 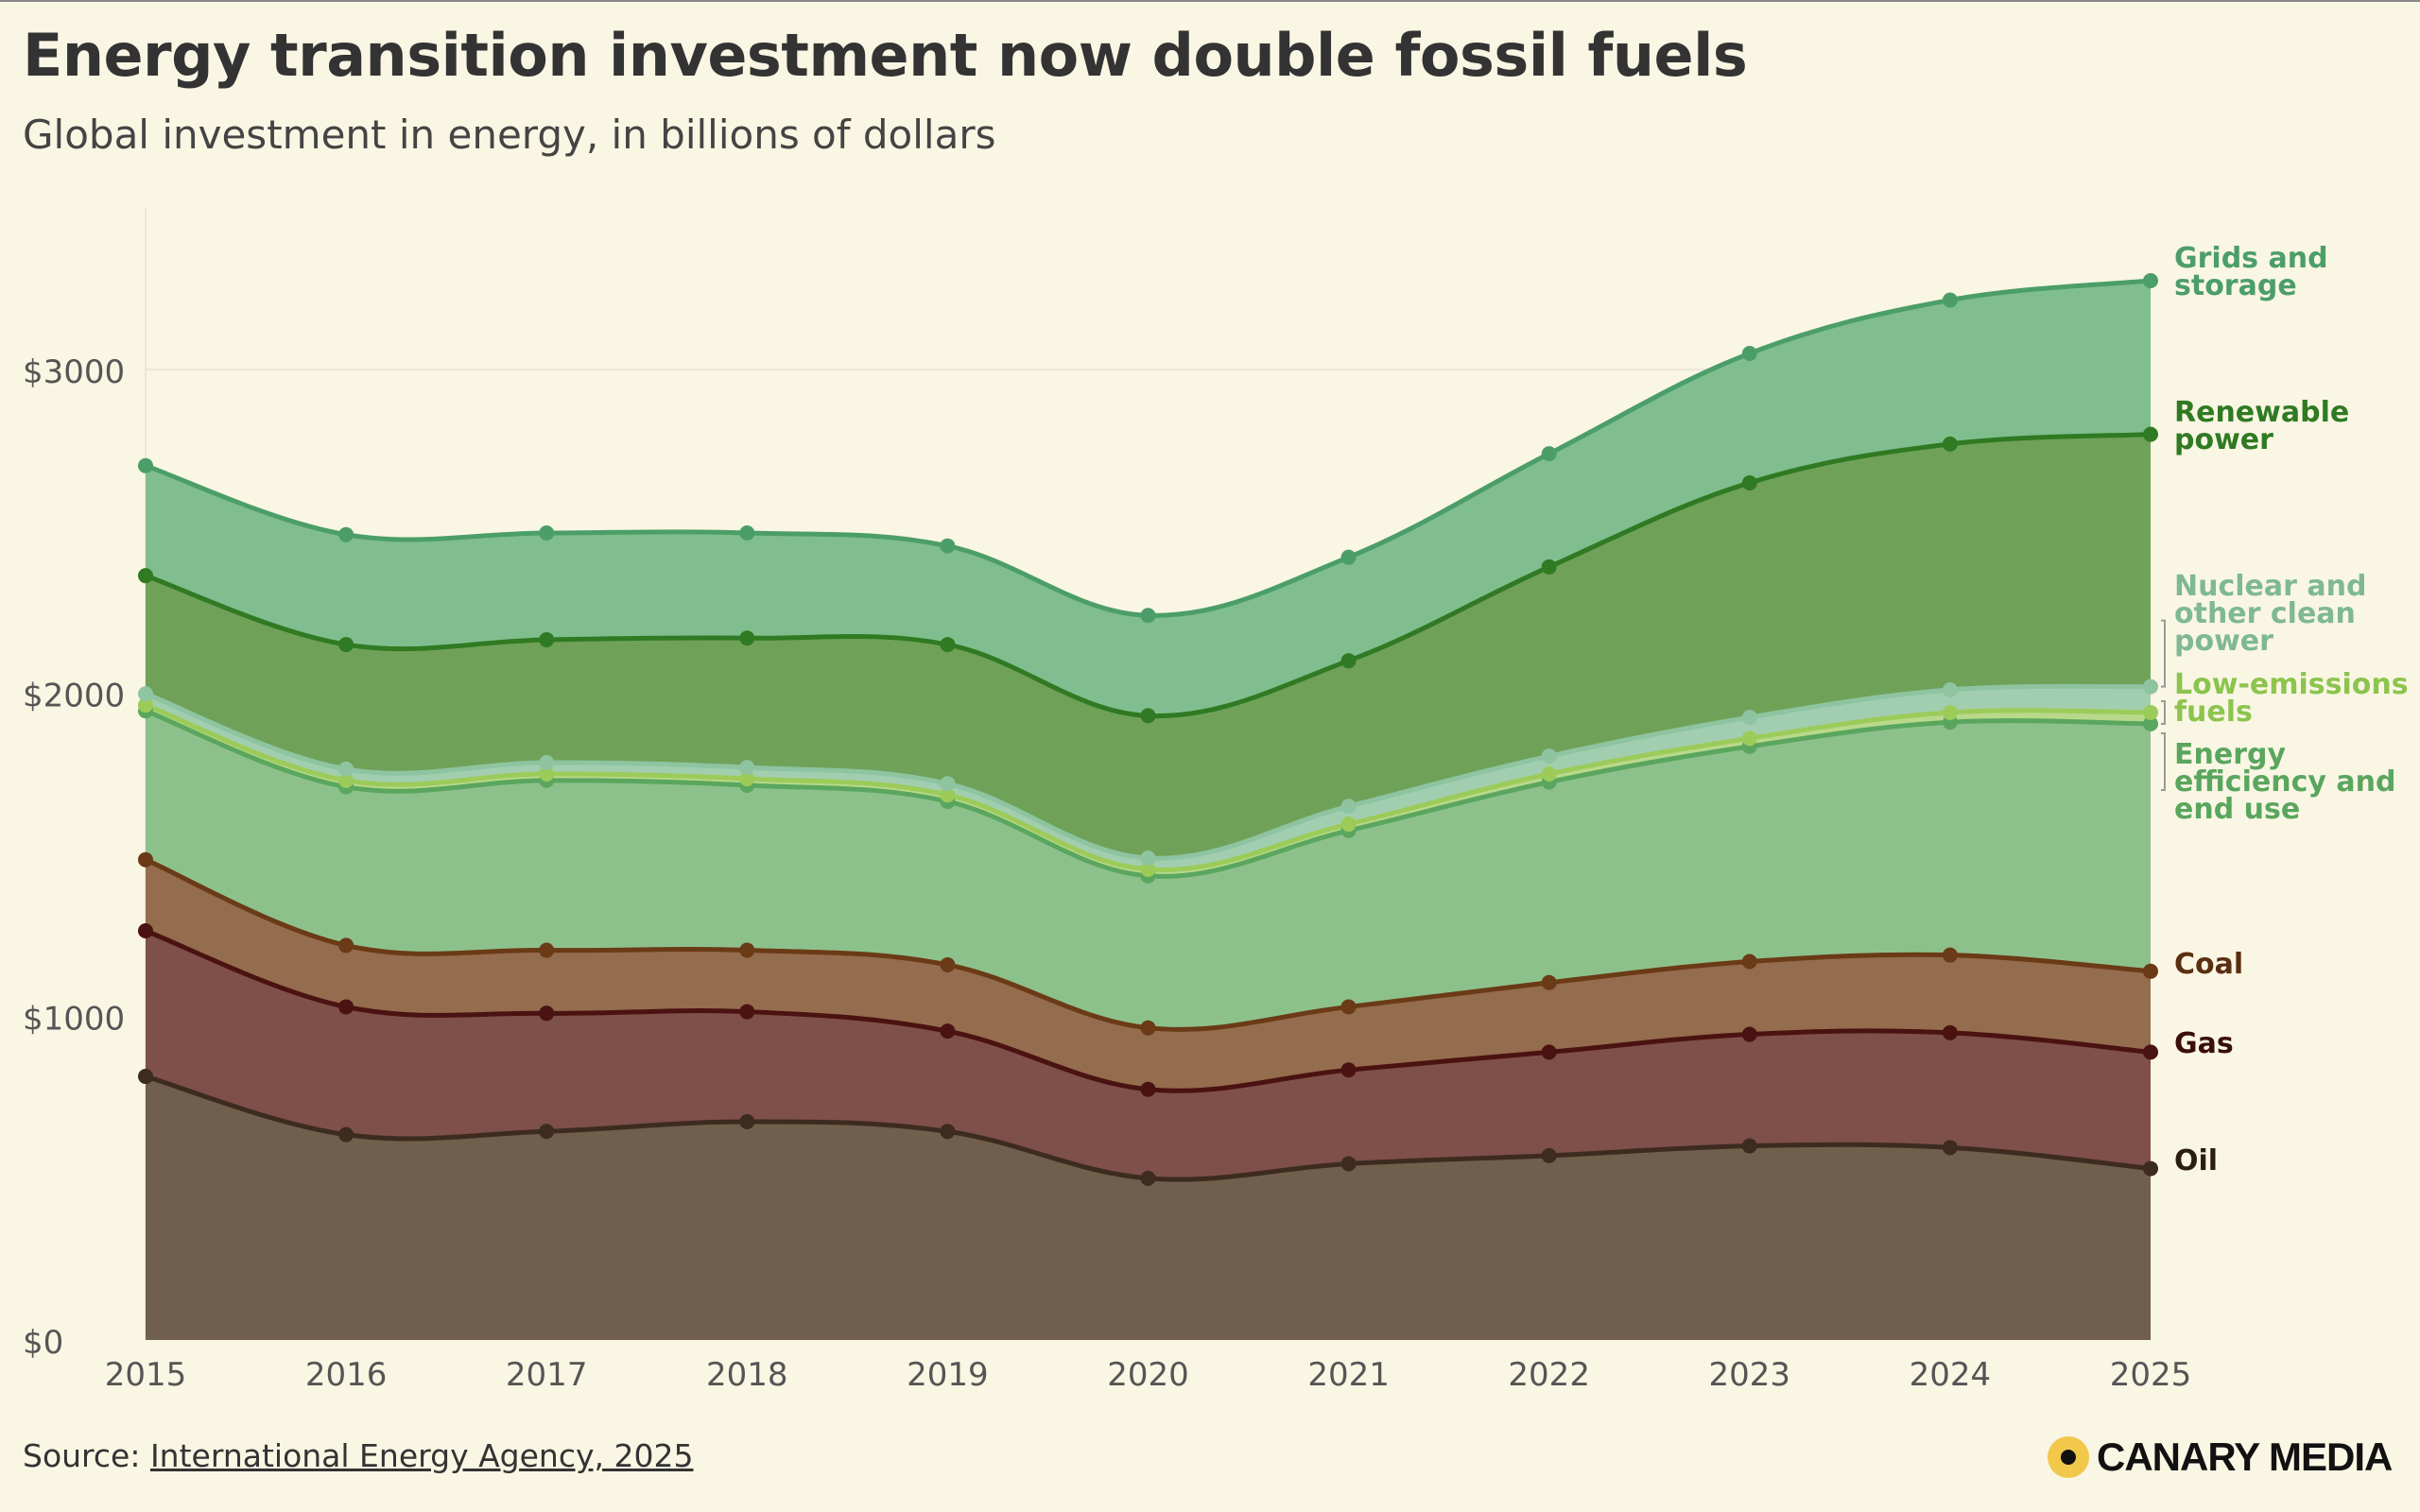 What do you see at coordinates (346, 1375) in the screenshot?
I see `x-tick-label: 2016` at bounding box center [346, 1375].